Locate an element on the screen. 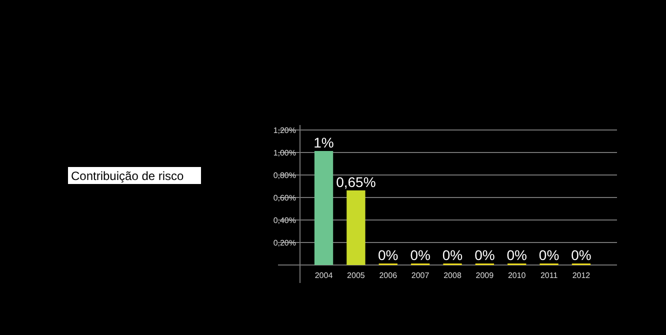 The width and height of the screenshot is (666, 335). y-tick-label: 0,20% is located at coordinates (284, 243).